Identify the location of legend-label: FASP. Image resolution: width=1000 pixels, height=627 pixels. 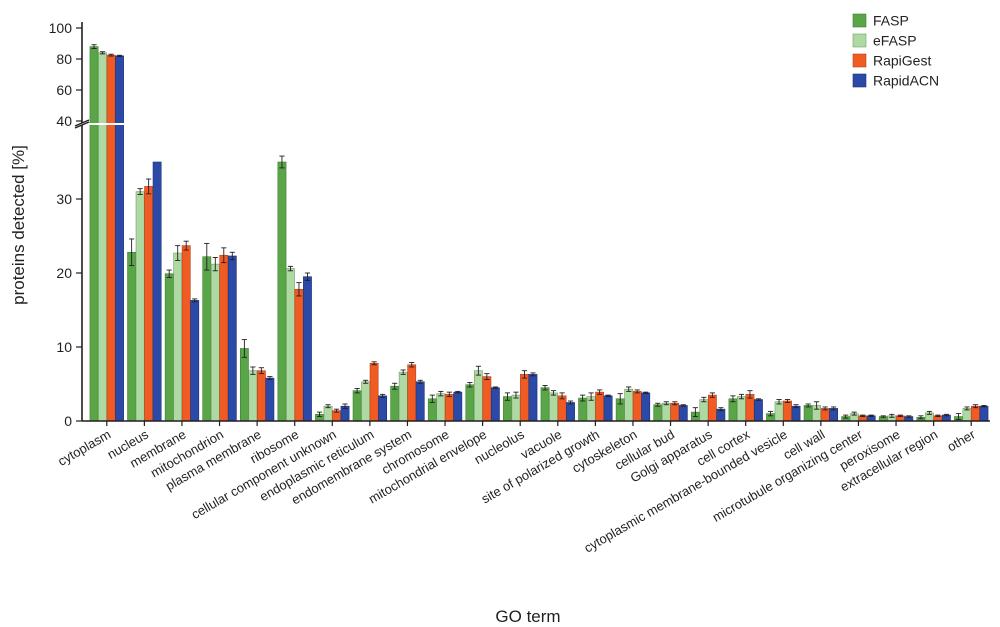
(891, 21).